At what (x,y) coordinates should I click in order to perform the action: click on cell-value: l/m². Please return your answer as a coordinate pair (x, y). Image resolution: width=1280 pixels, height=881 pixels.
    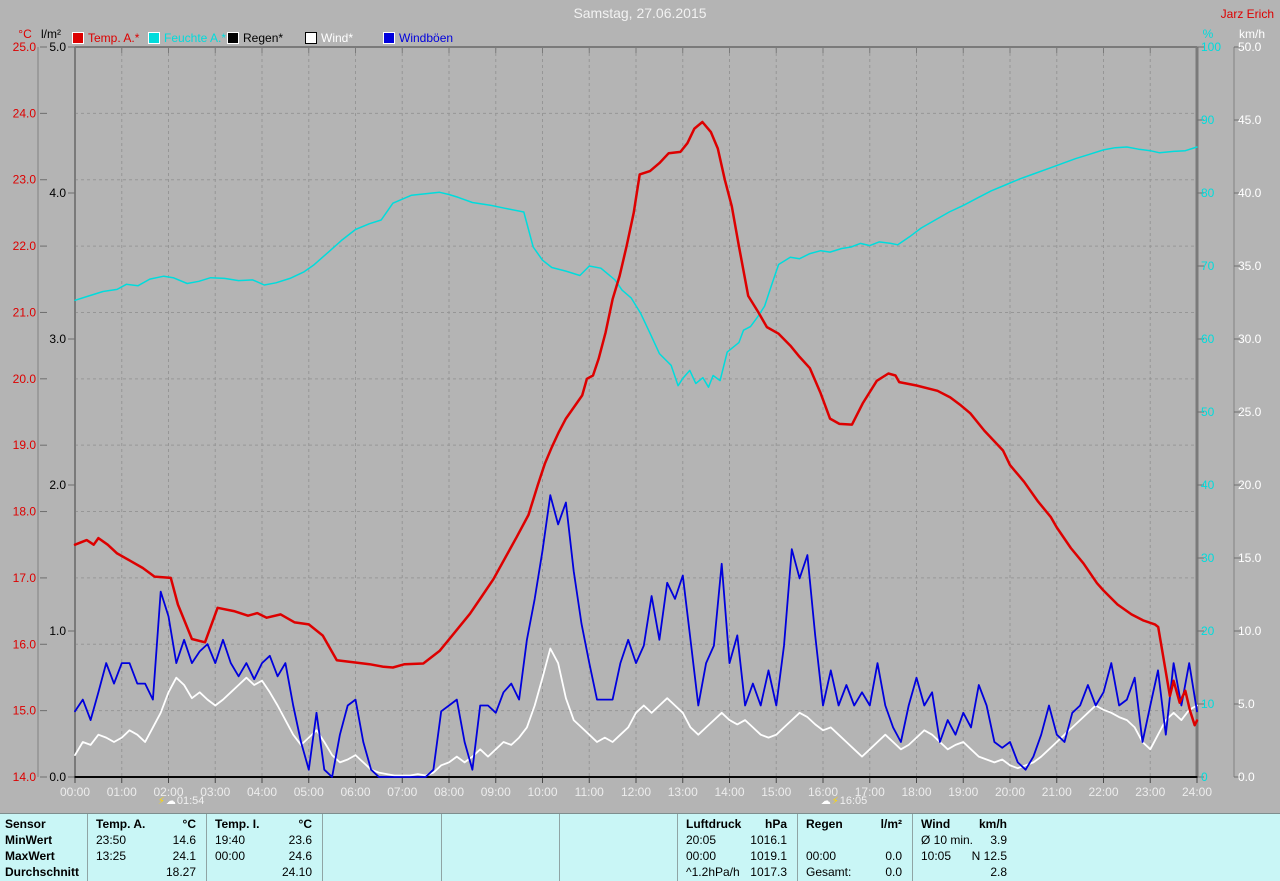
    Looking at the image, I should click on (891, 824).